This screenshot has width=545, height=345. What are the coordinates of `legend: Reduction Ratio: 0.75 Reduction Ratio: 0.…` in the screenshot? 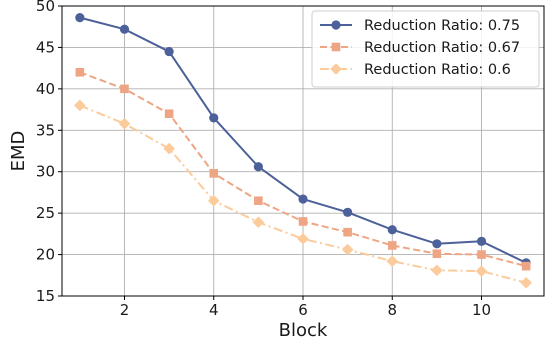 It's located at (425, 49).